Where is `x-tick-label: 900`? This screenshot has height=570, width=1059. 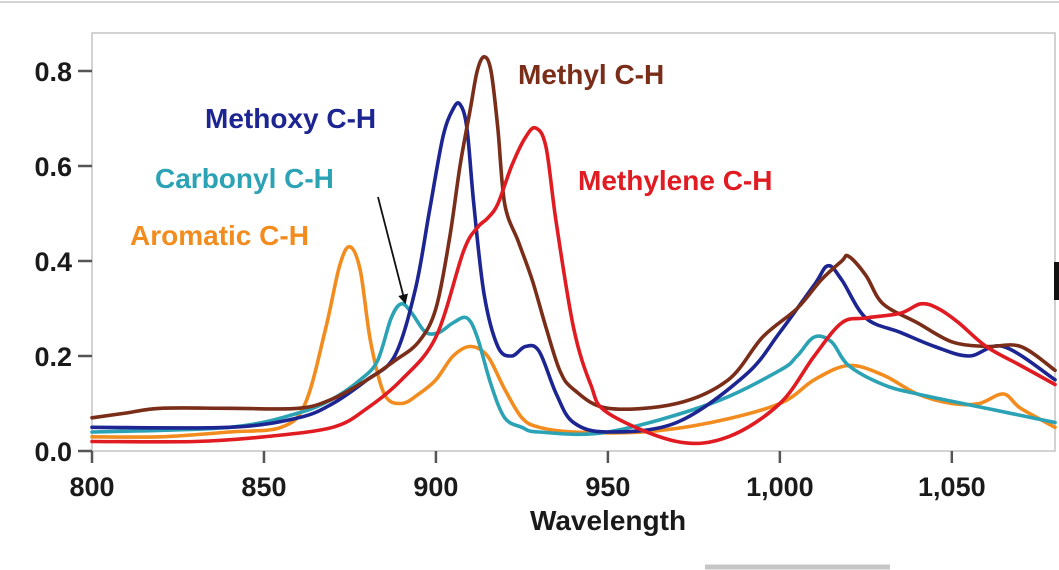
x-tick-label: 900 is located at coordinates (435, 487).